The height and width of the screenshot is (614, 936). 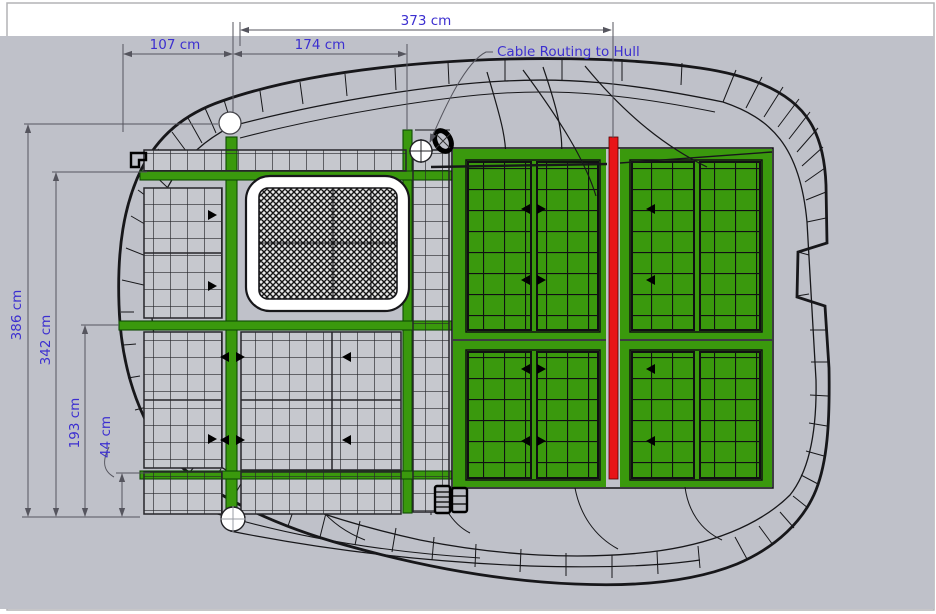 What do you see at coordinates (106, 437) in the screenshot?
I see `dim-label-44: 44 cm` at bounding box center [106, 437].